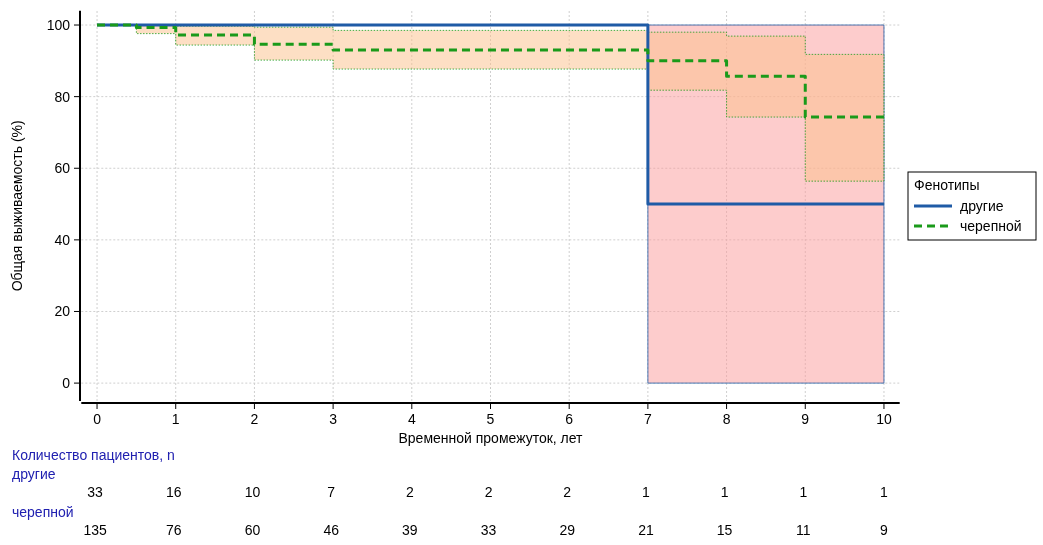 Image resolution: width=1043 pixels, height=545 pixels. What do you see at coordinates (34, 474) in the screenshot?
I see `text: другие` at bounding box center [34, 474].